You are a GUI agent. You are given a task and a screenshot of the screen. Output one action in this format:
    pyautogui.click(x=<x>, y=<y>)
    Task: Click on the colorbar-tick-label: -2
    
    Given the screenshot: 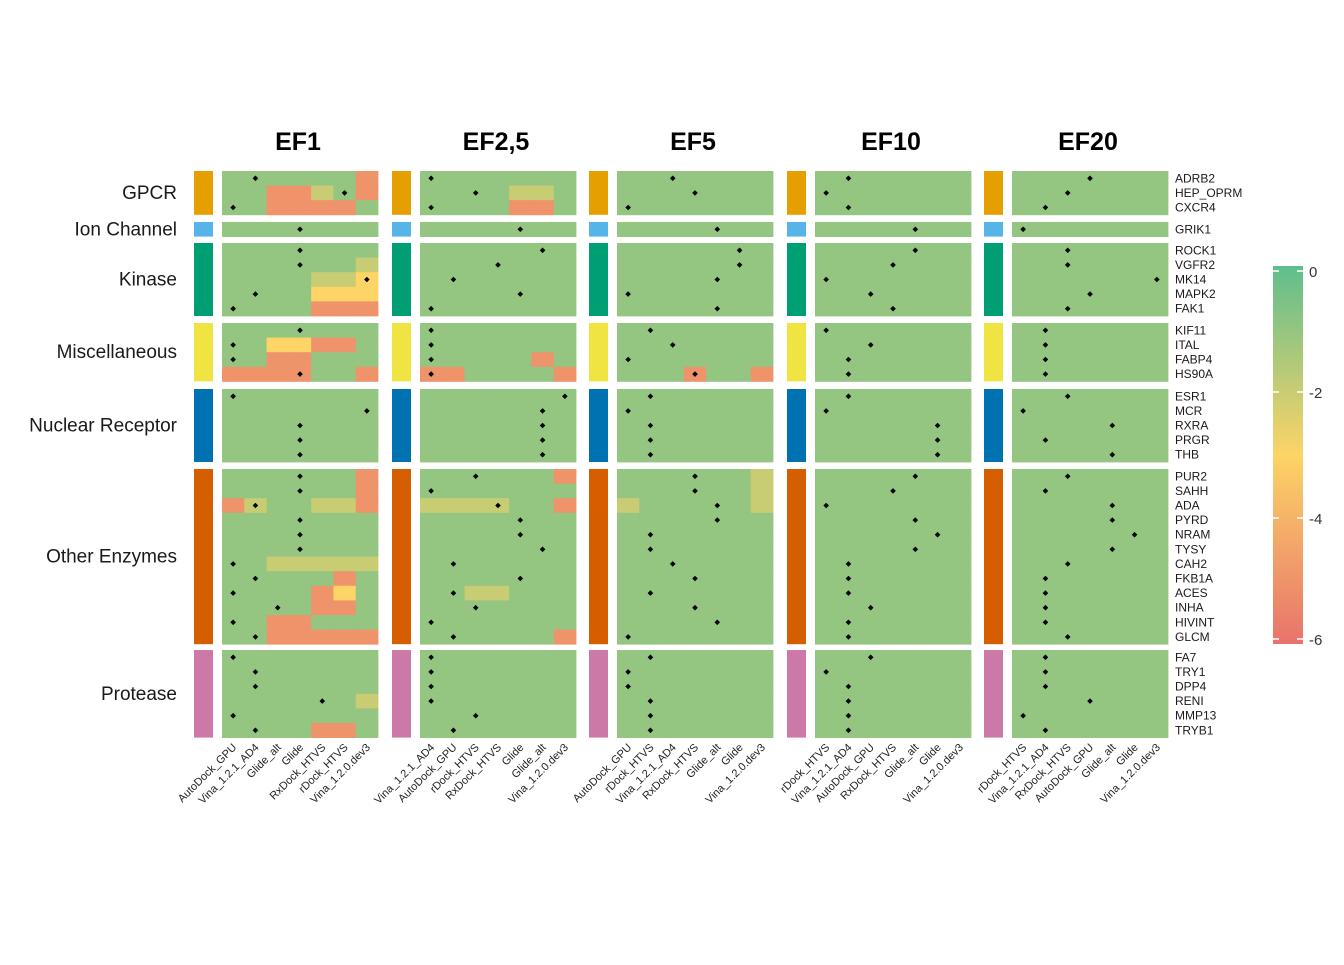 What is the action you would take?
    pyautogui.click(x=1315, y=393)
    